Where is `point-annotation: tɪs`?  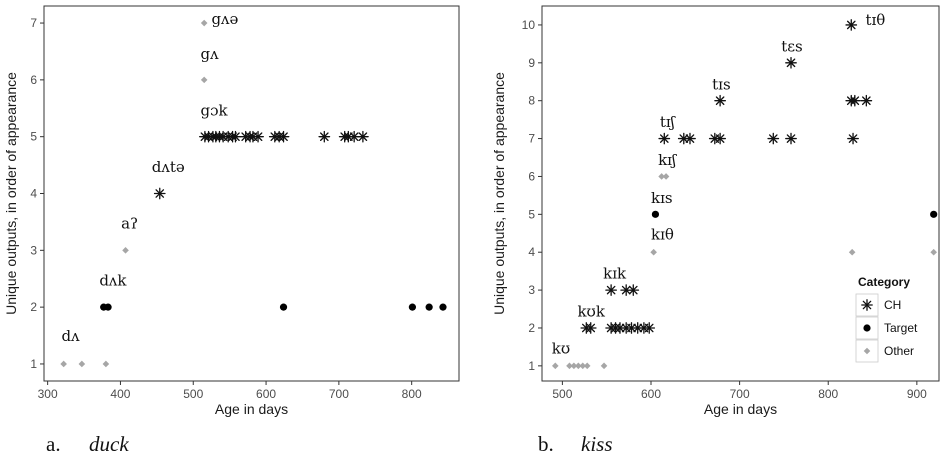 point-annotation: tɪs is located at coordinates (721, 84).